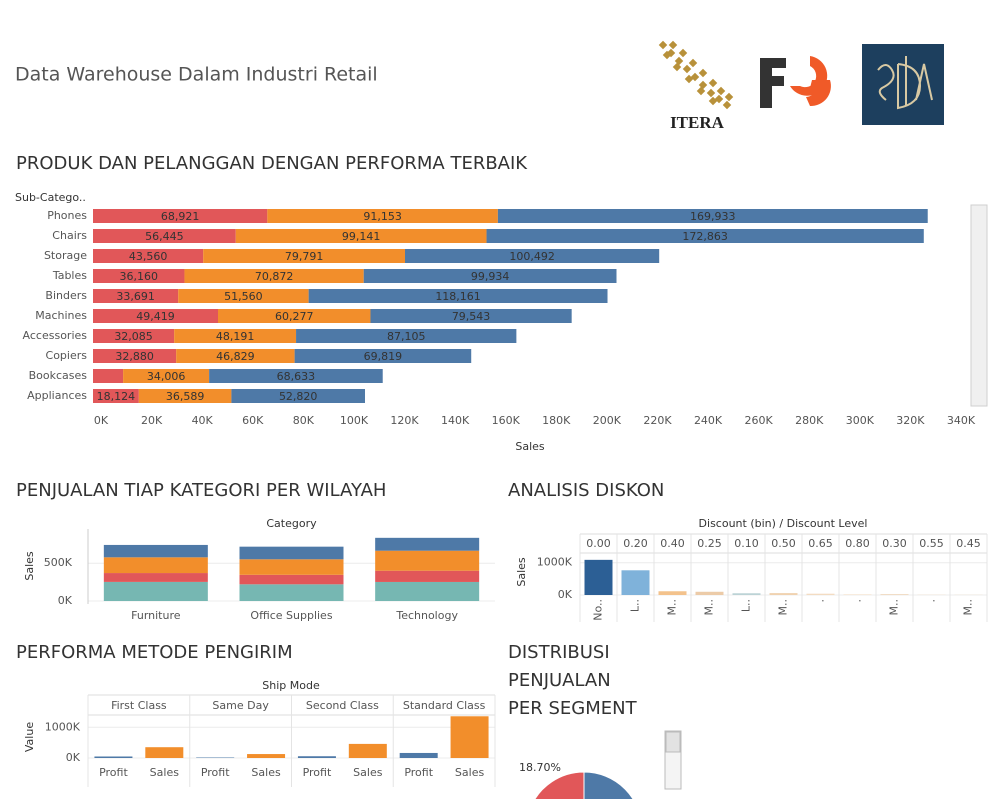  I want to click on y-tick-label: Chairs, so click(69, 235).